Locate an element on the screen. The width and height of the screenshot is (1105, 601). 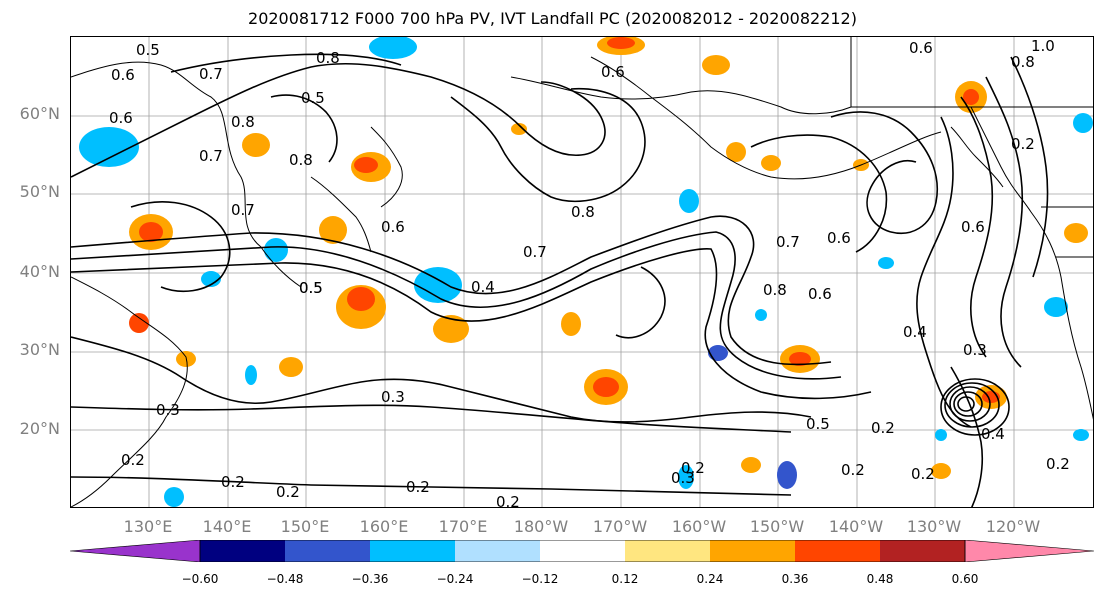
colorbar-svg is located at coordinates (582, 551).